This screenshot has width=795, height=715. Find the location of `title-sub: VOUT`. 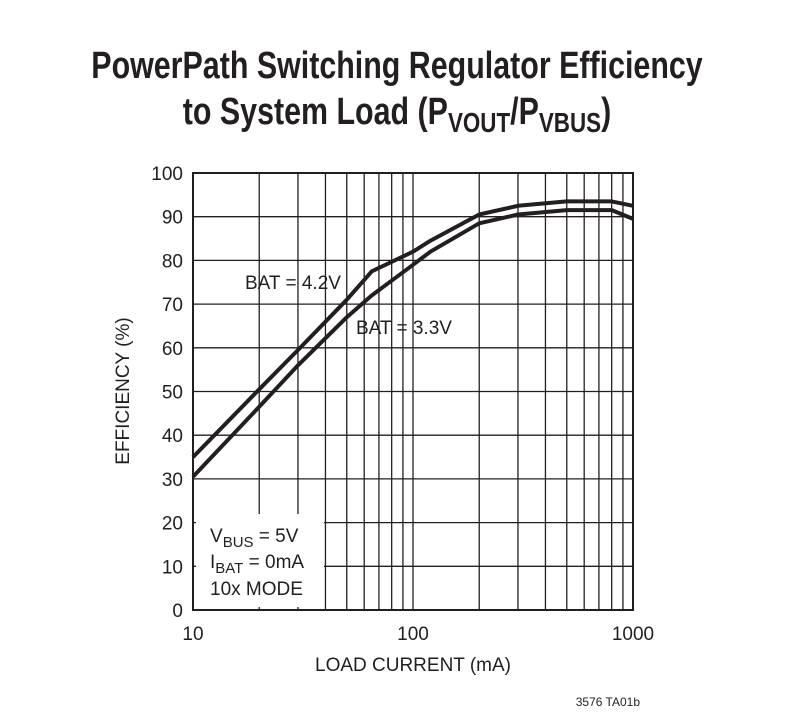

title-sub: VOUT is located at coordinates (479, 123).